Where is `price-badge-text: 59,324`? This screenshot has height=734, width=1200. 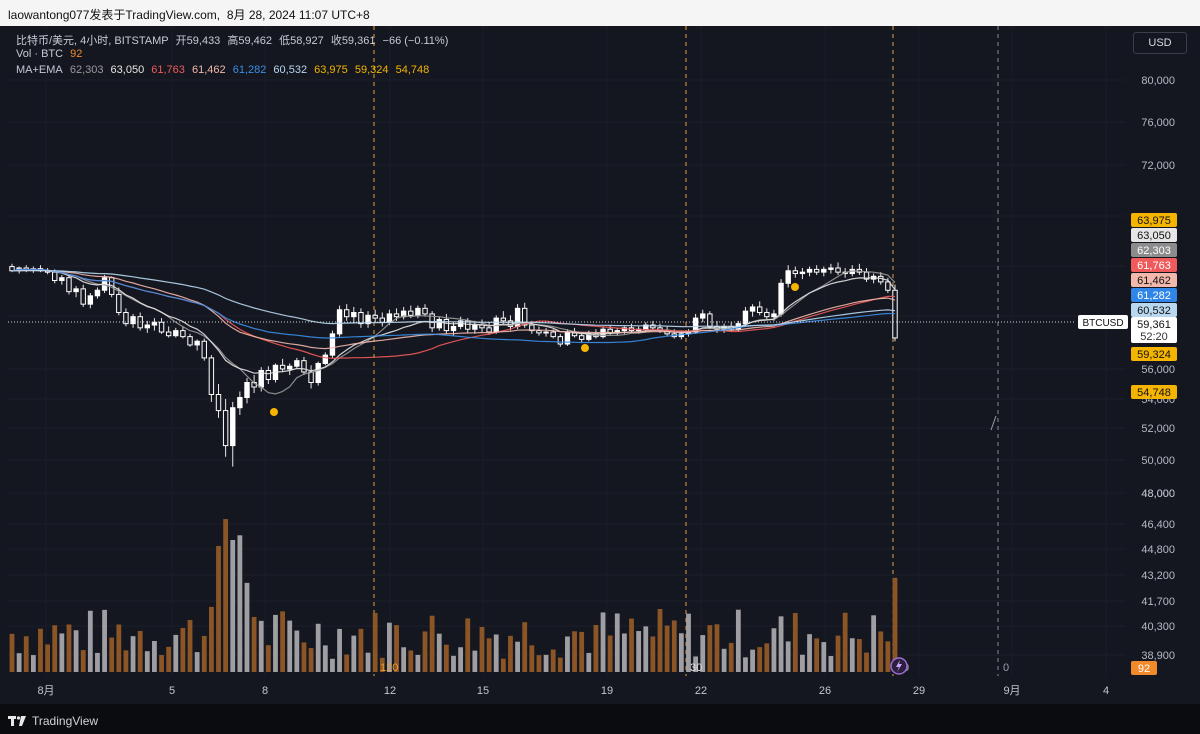 price-badge-text: 59,324 is located at coordinates (1154, 355).